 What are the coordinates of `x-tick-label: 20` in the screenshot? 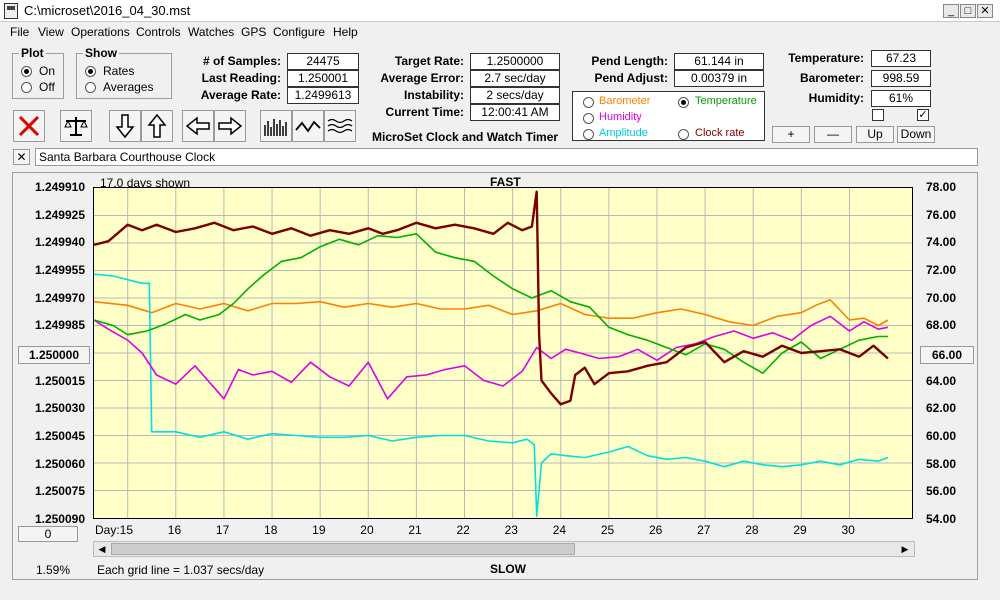 It's located at (367, 530).